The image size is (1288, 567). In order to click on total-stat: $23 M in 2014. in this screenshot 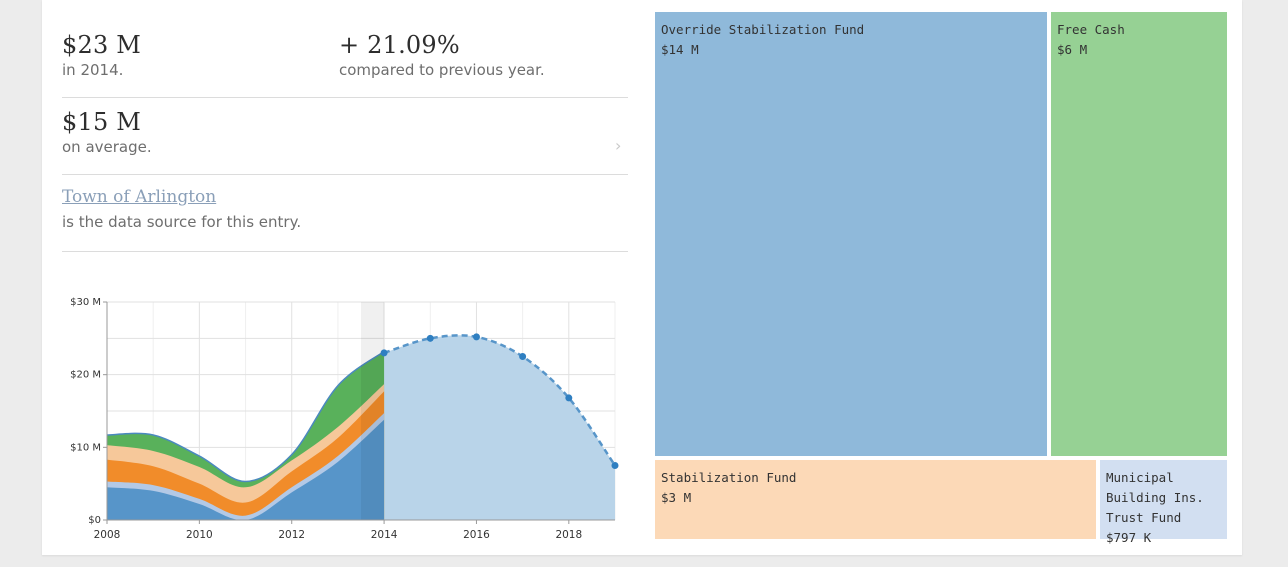, I will do `click(101, 55)`.